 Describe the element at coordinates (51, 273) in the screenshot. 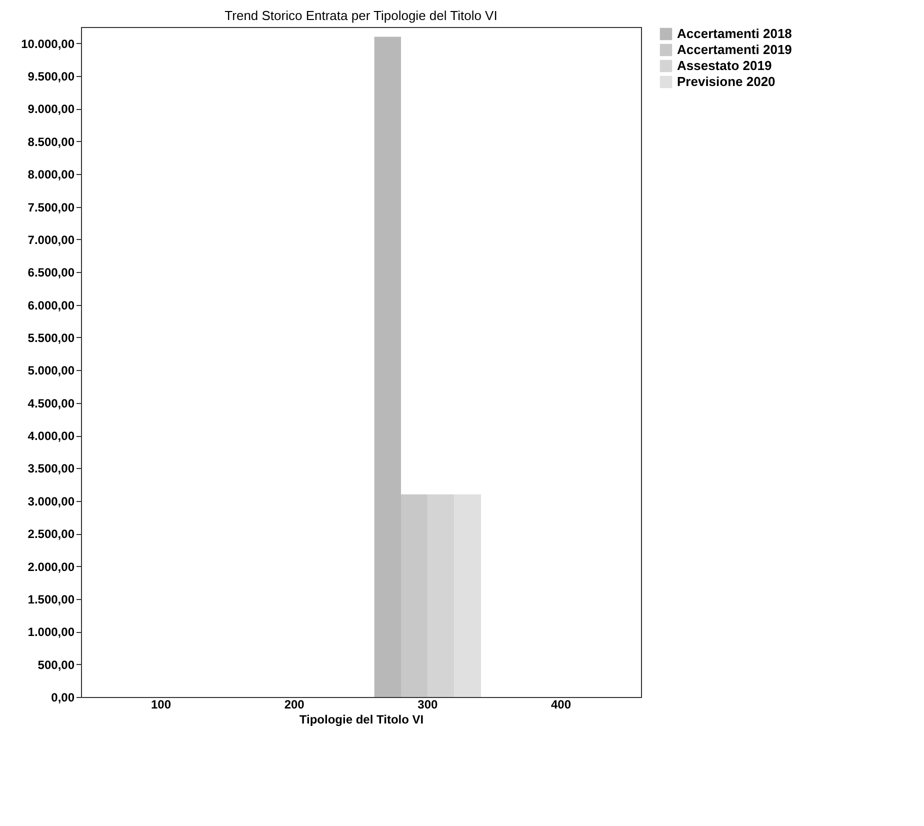

I see `y-tick-label: 6.500,00` at that location.